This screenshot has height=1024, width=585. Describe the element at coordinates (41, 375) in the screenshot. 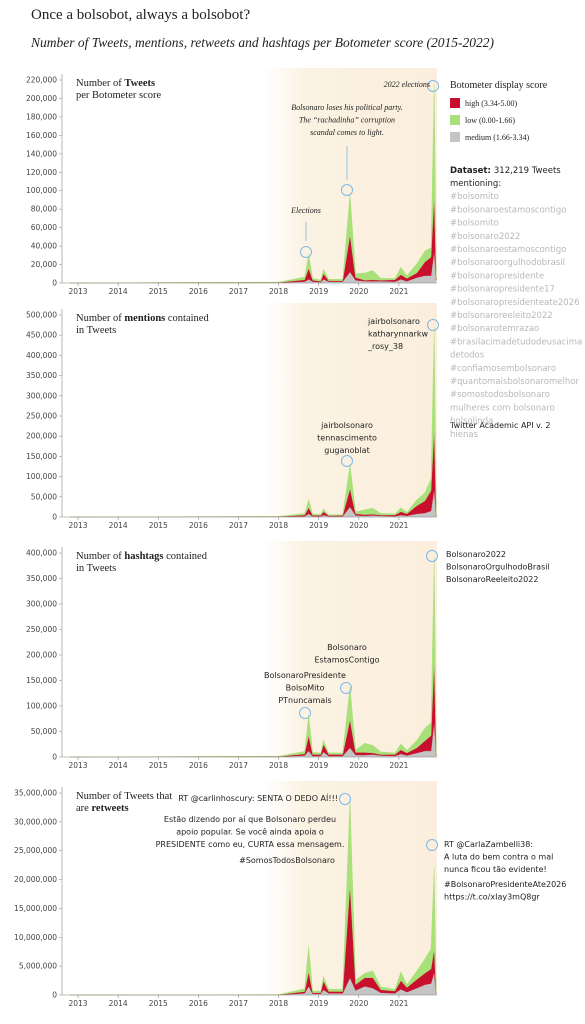

I see `y-tick-label: 350,000` at that location.